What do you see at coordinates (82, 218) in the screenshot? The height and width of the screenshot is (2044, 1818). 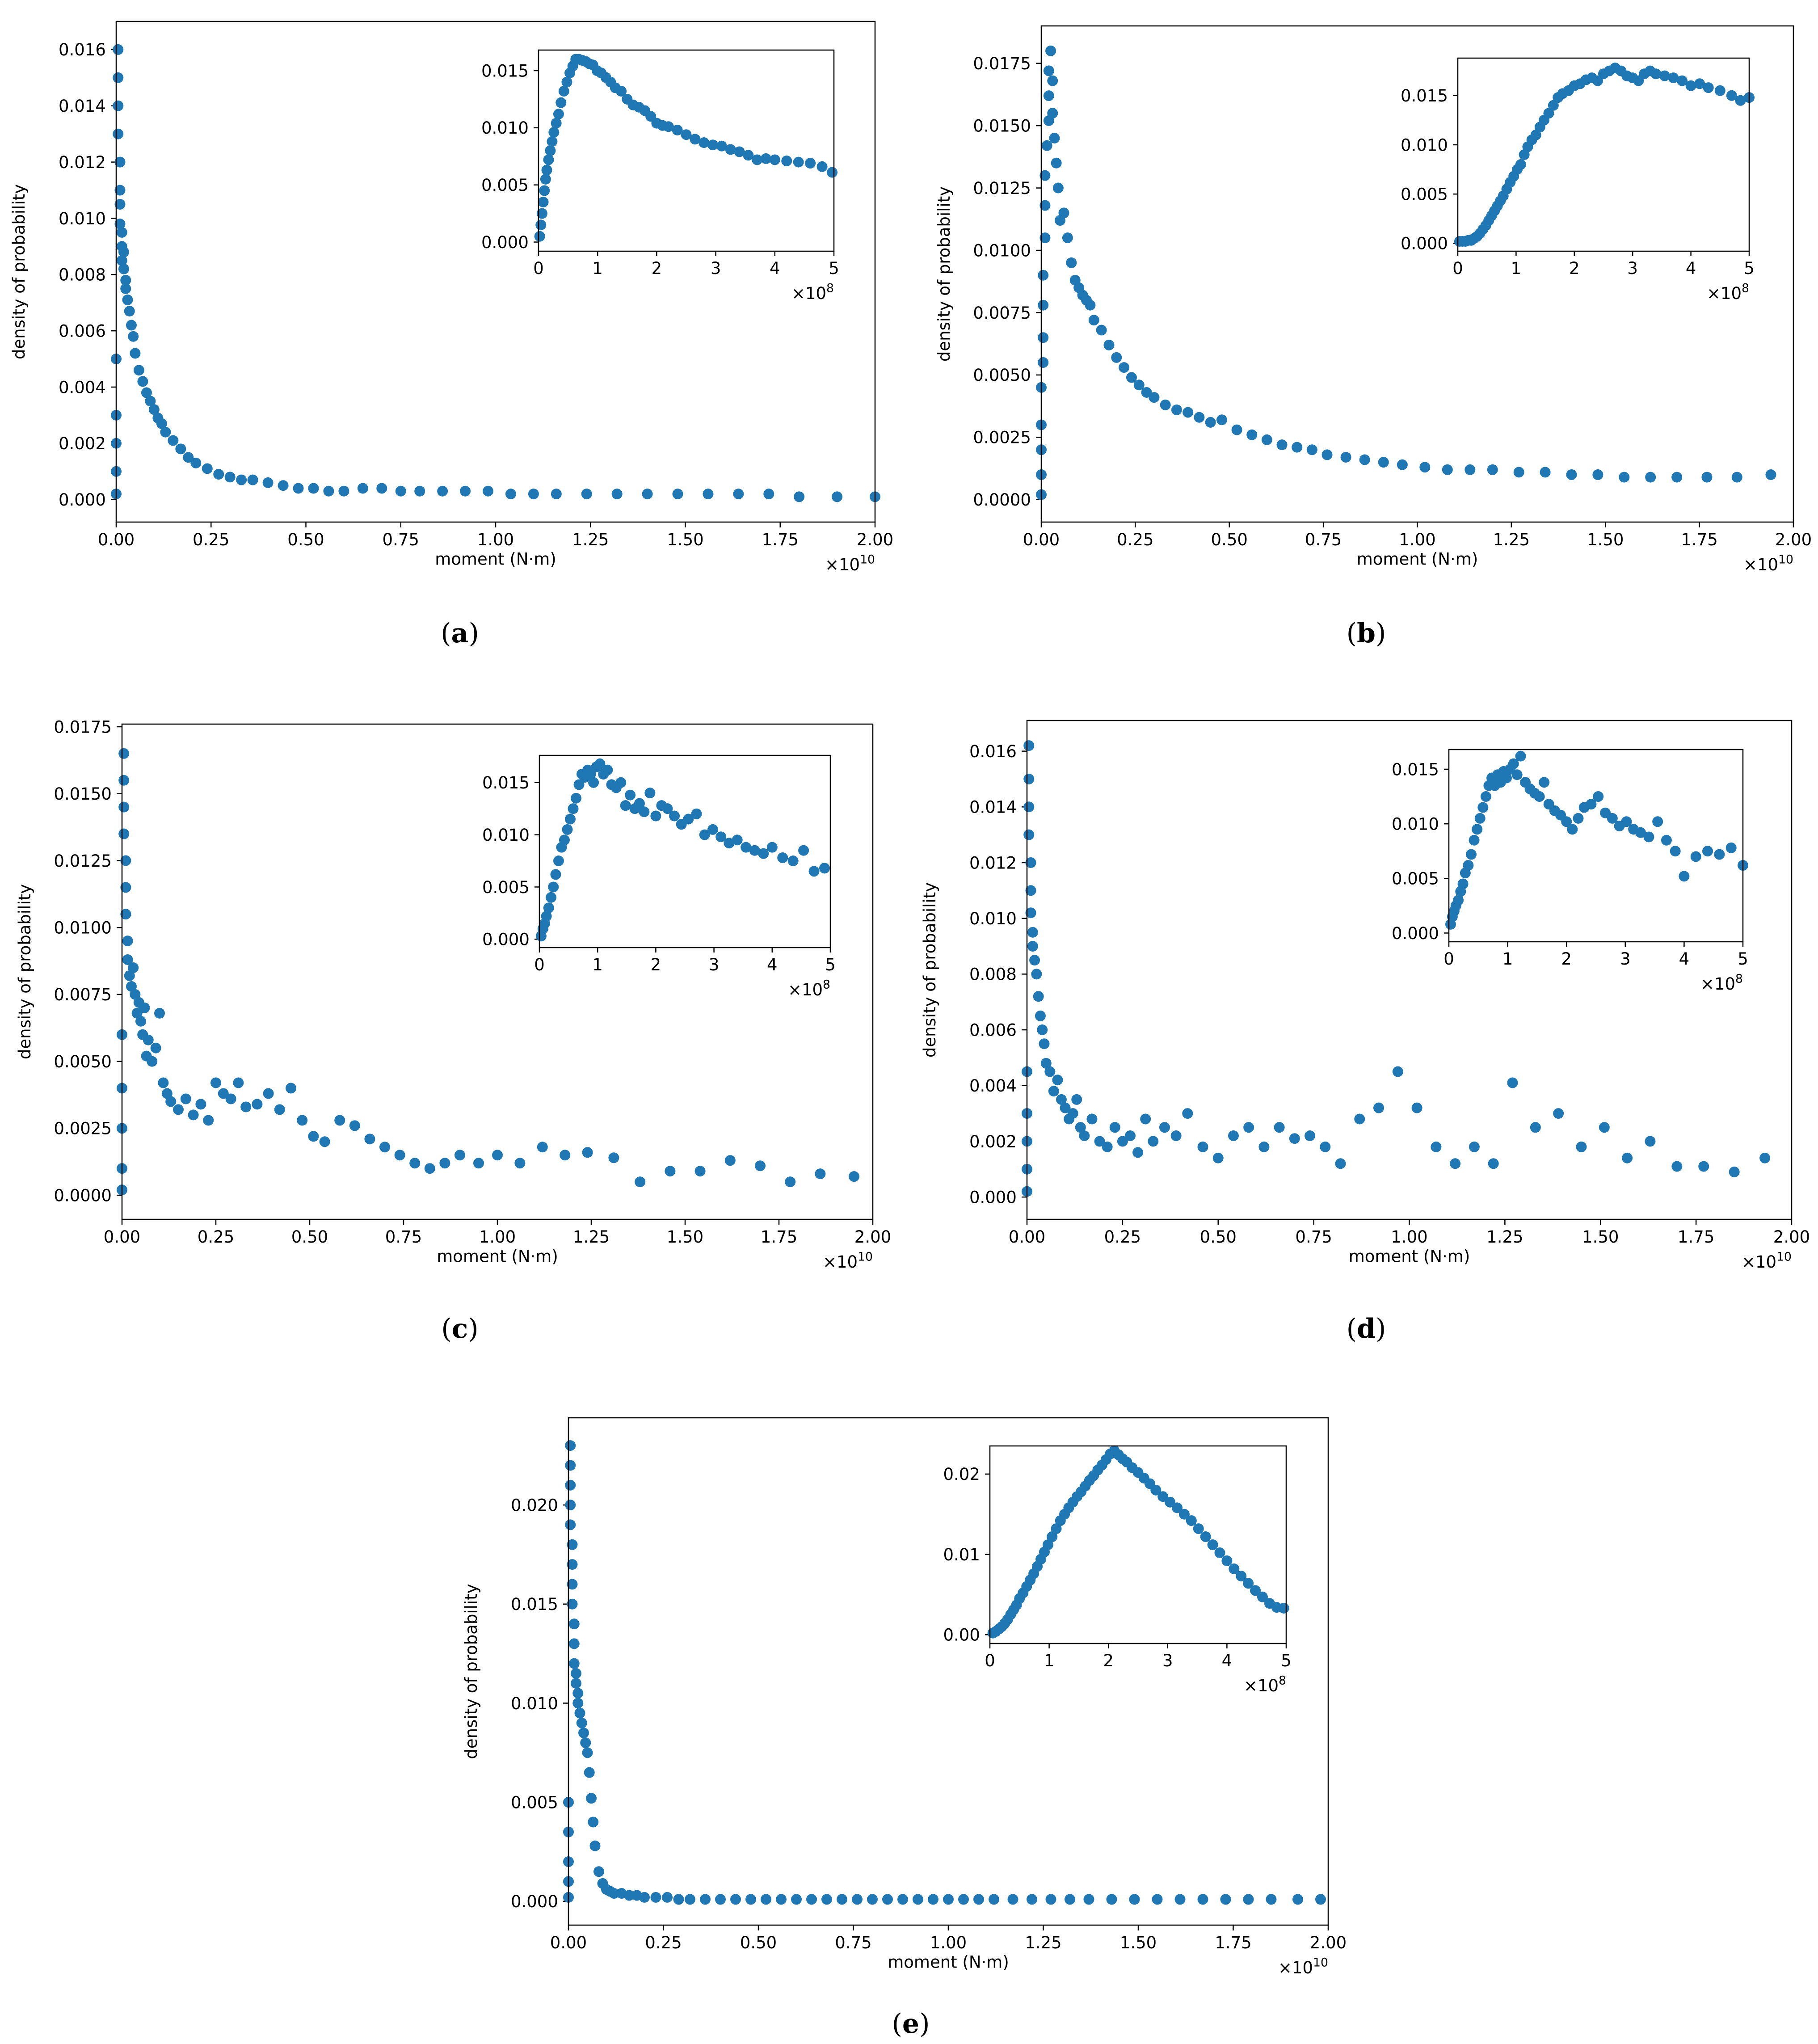 I see `main-ytick-label: 0.010` at bounding box center [82, 218].